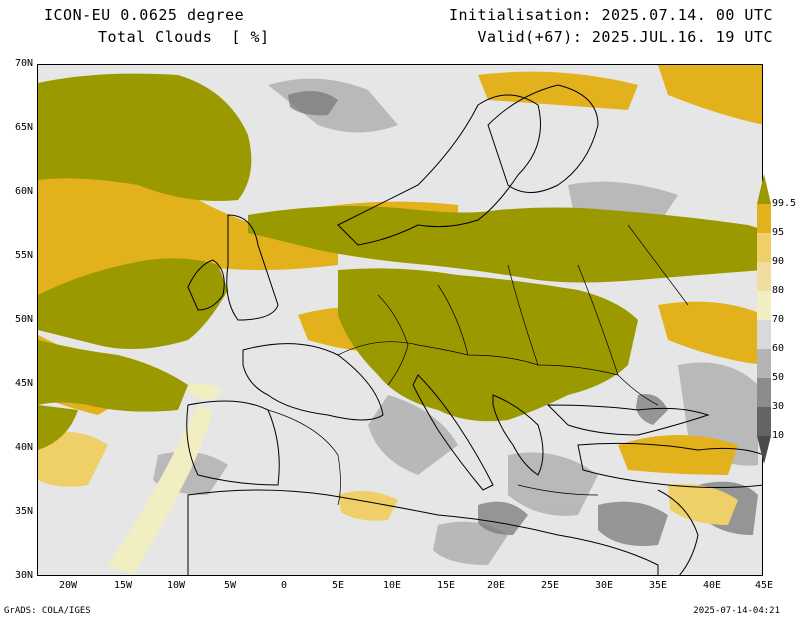 The width and height of the screenshot is (800, 618). Describe the element at coordinates (610, 15) in the screenshot. I see `init-time: Initialisation: 2025.07.14. 00 UTC` at that location.